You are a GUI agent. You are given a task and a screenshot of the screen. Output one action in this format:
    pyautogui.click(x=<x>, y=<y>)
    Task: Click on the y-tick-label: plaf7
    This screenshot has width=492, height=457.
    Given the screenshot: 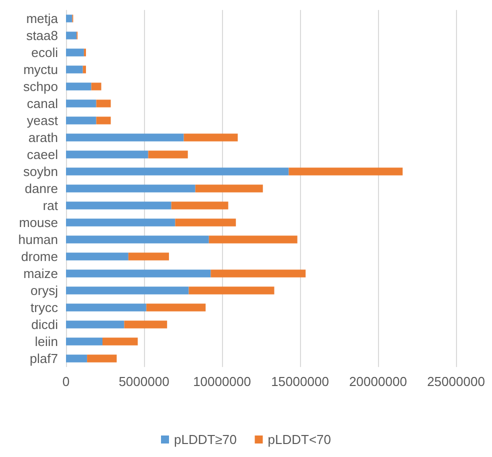 What is the action you would take?
    pyautogui.click(x=44, y=358)
    